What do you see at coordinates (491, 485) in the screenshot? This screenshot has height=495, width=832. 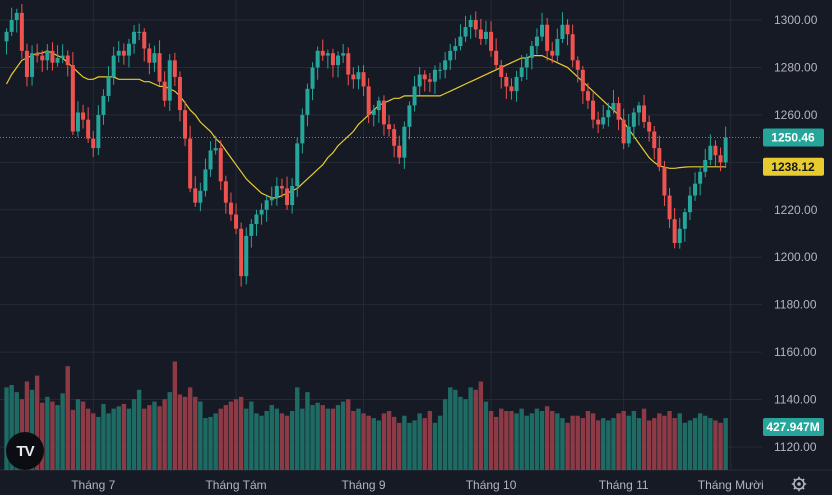 I see `x-tick-label: Tháng 10` at bounding box center [491, 485].